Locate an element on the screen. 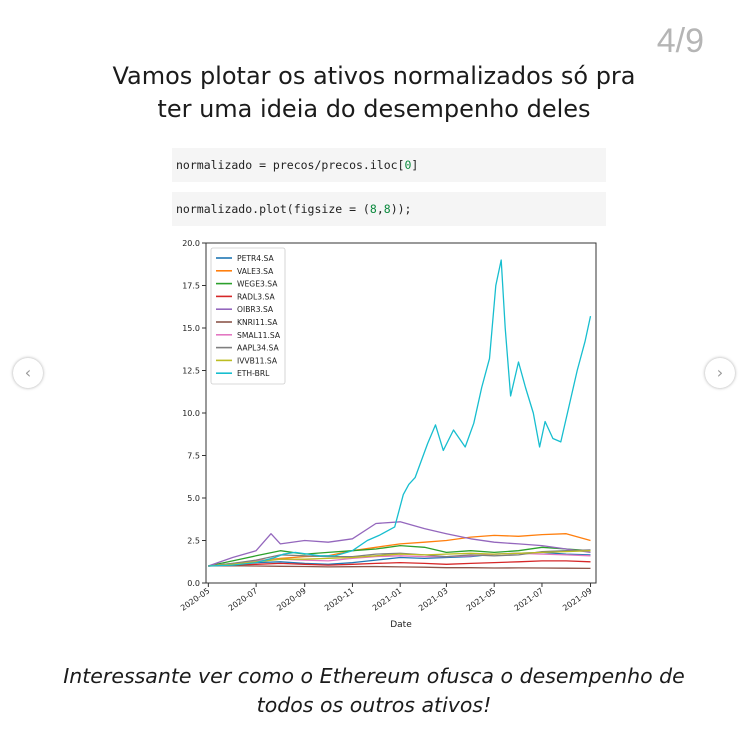  code-cell-plot: normalizado.plot(figsize = (8,8)); is located at coordinates (389, 209).